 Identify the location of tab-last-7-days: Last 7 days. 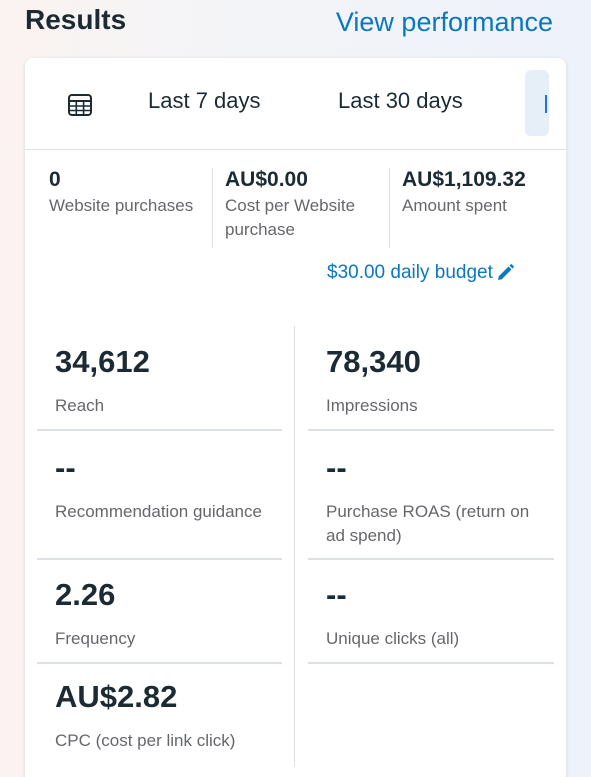
(204, 100).